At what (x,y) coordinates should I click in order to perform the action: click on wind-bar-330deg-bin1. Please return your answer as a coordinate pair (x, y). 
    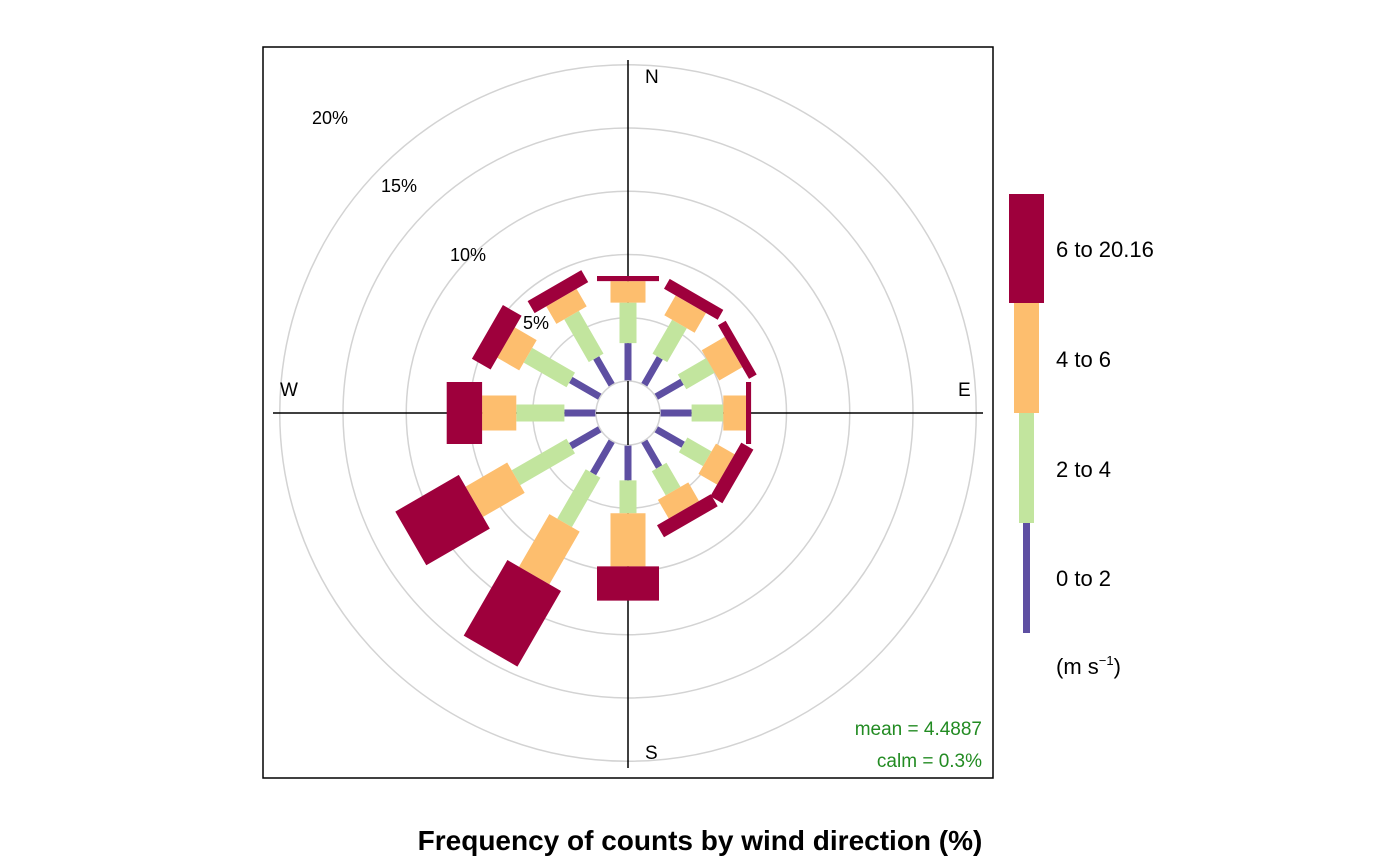
    Looking at the image, I should click on (584, 336).